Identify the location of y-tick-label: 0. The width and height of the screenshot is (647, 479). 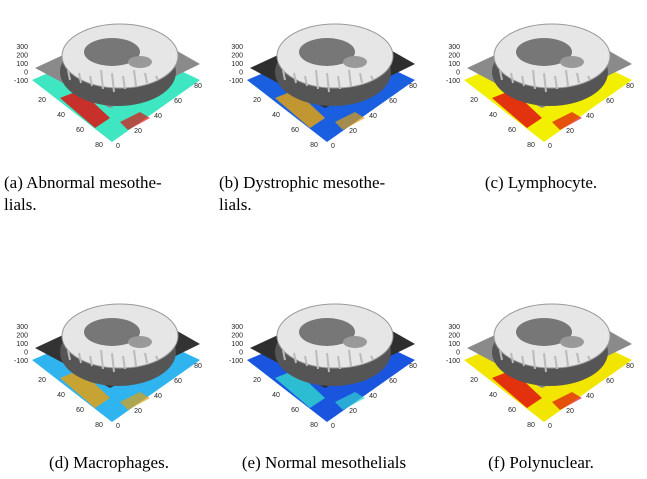
(550, 146).